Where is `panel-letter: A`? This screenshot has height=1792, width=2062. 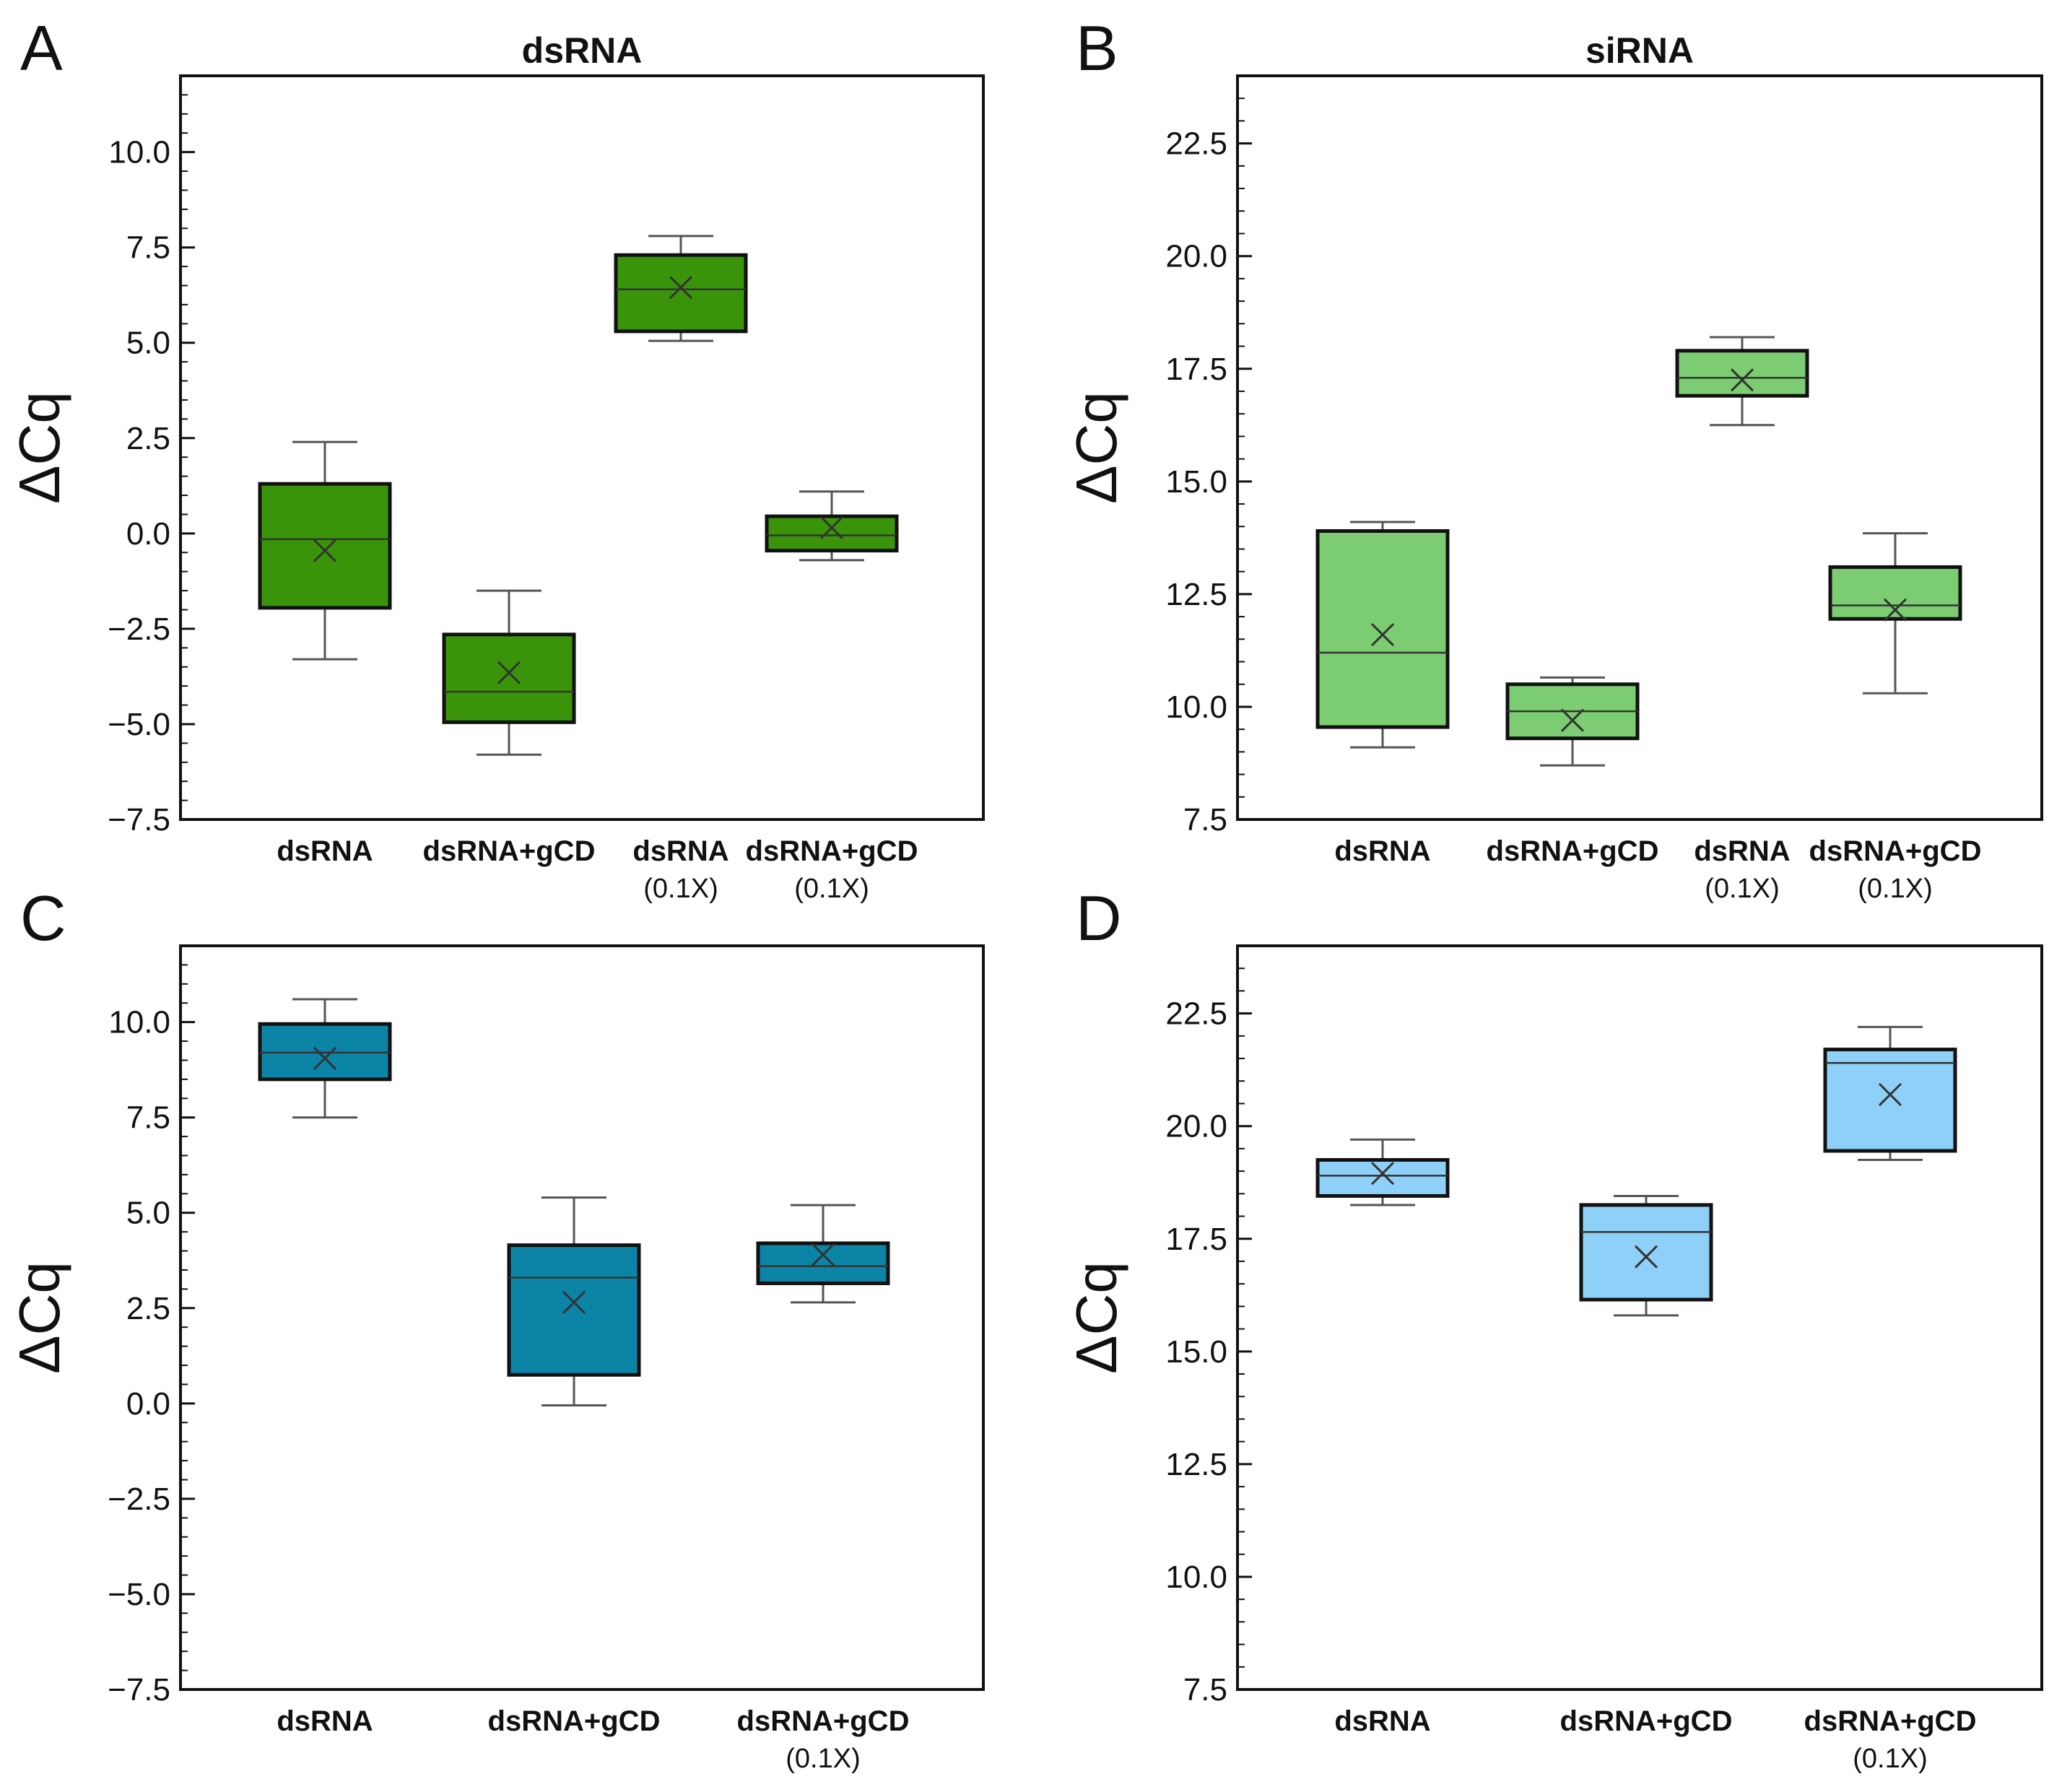
panel-letter: A is located at coordinates (41, 48).